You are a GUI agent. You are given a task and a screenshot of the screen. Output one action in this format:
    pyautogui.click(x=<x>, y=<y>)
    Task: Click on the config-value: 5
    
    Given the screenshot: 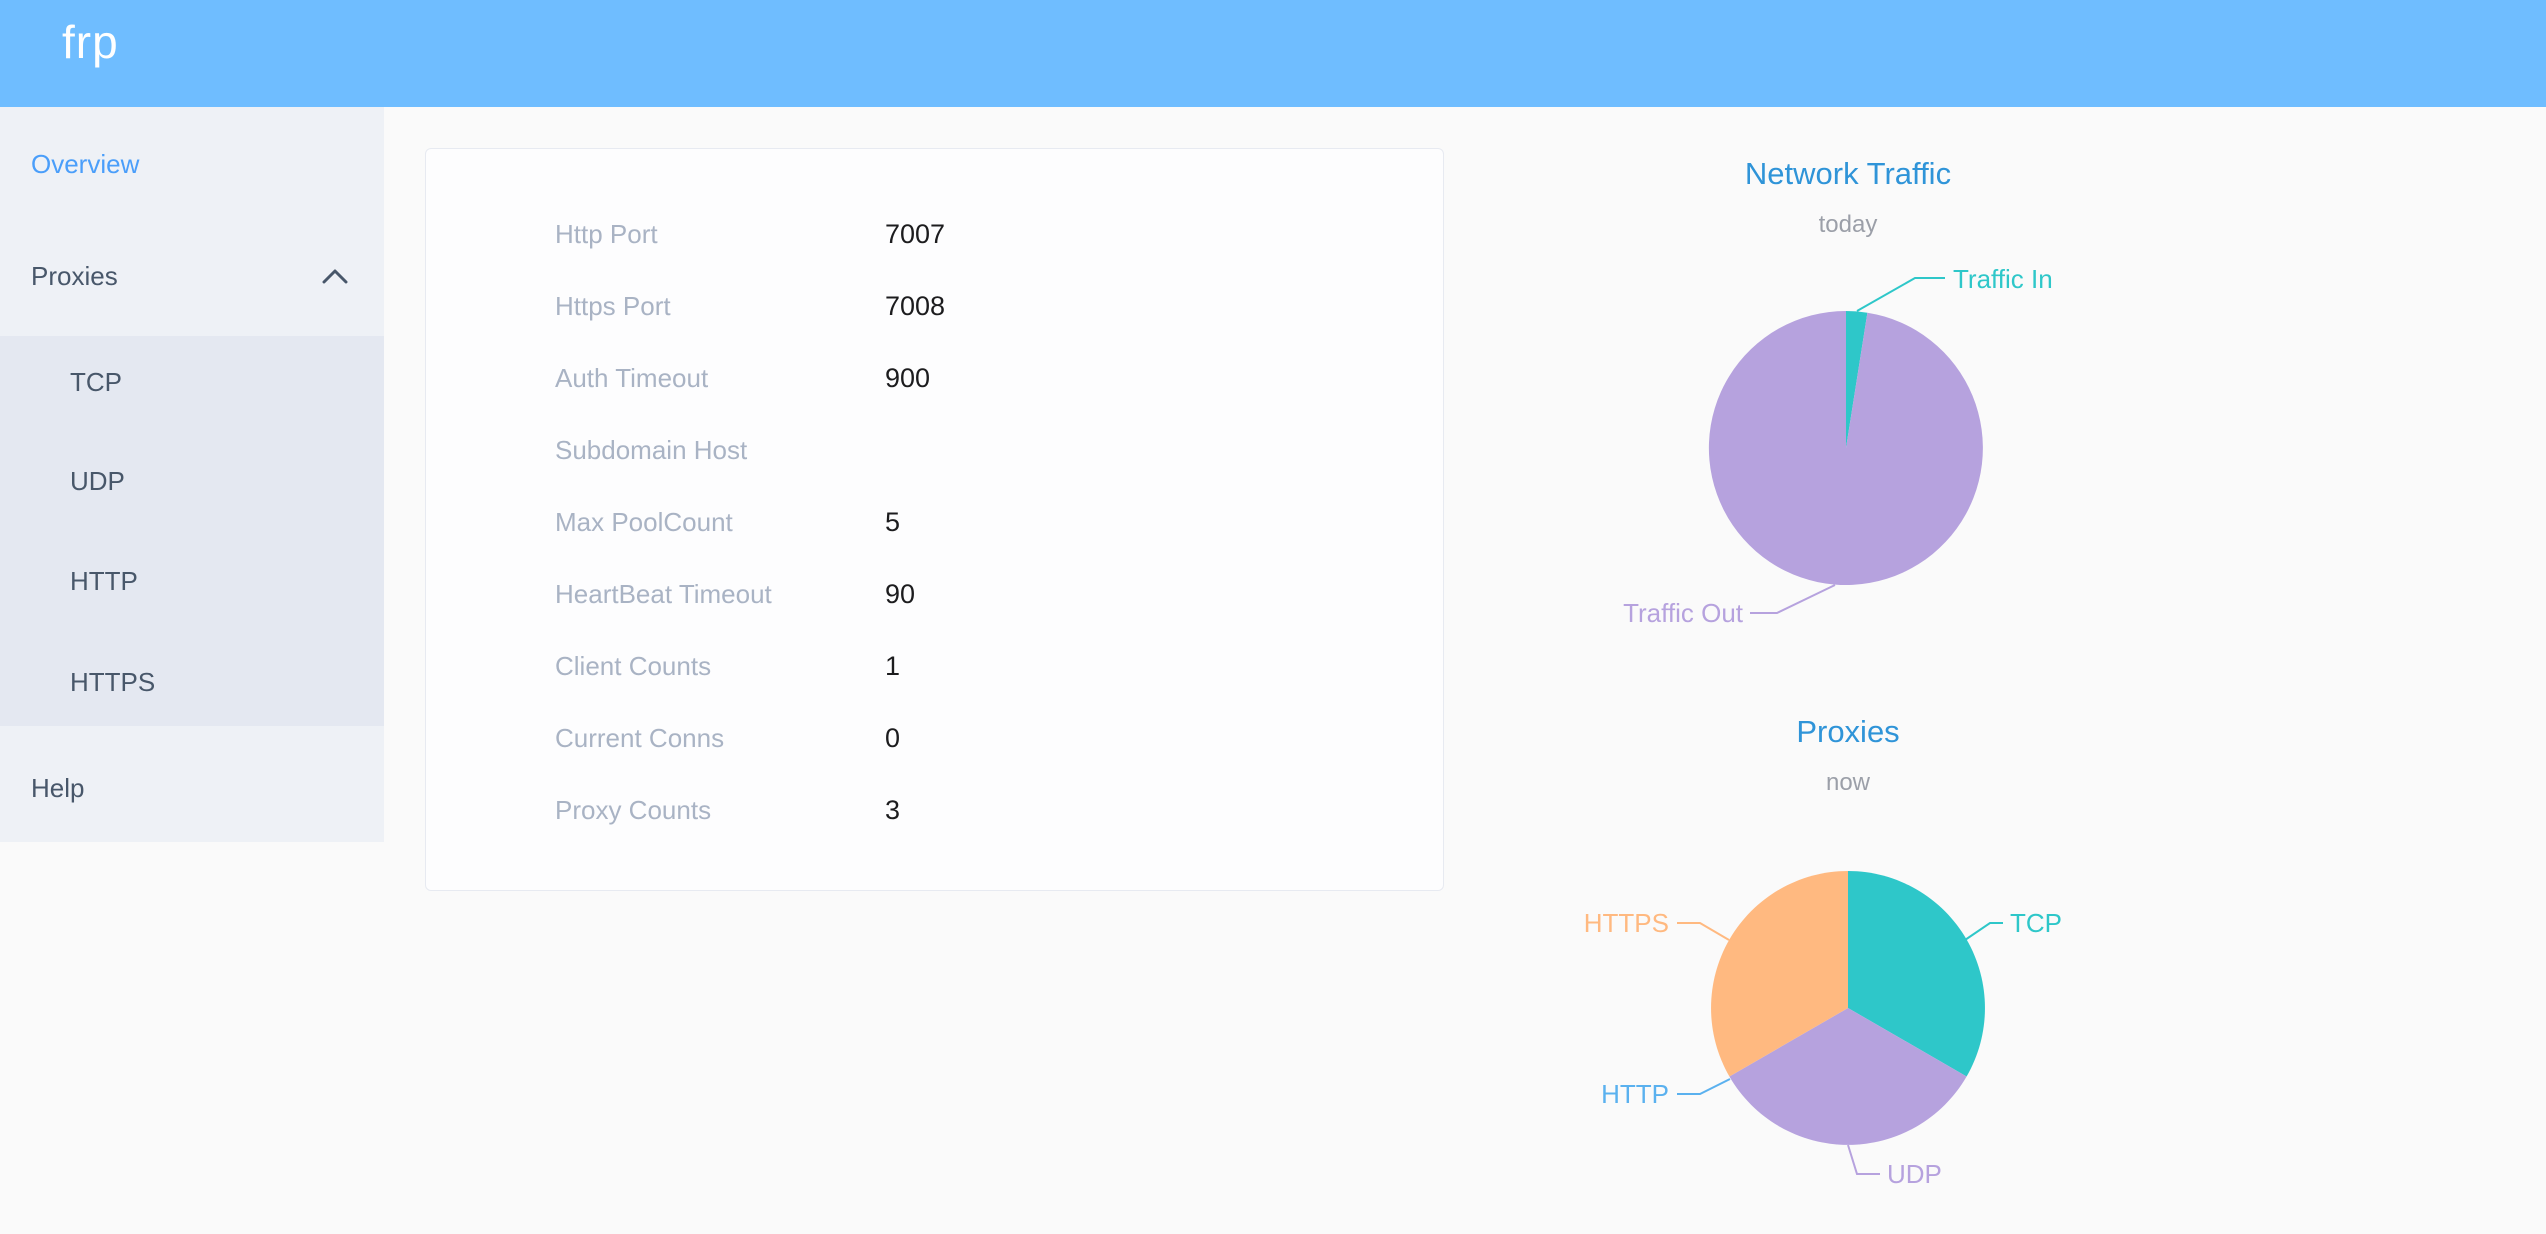 What is the action you would take?
    pyautogui.click(x=893, y=521)
    